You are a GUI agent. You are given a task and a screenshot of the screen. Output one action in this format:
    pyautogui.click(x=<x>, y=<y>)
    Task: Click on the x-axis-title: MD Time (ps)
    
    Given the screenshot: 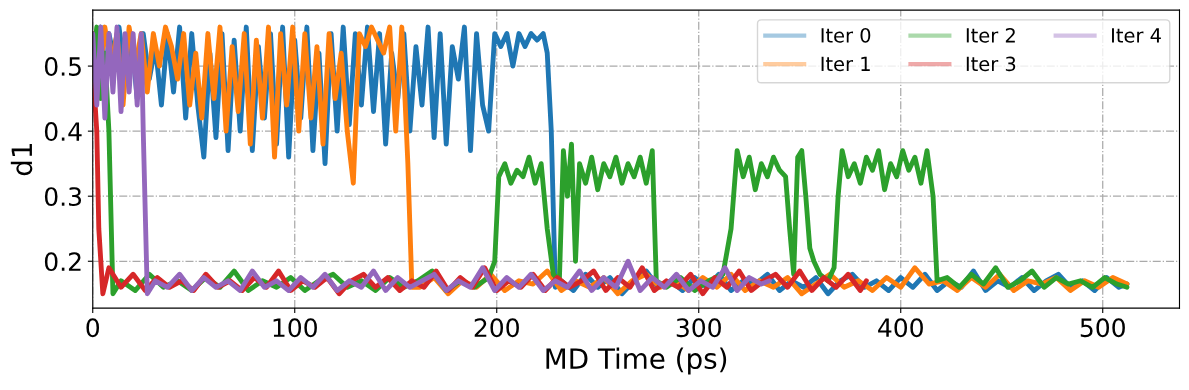 What is the action you would take?
    pyautogui.click(x=636, y=361)
    